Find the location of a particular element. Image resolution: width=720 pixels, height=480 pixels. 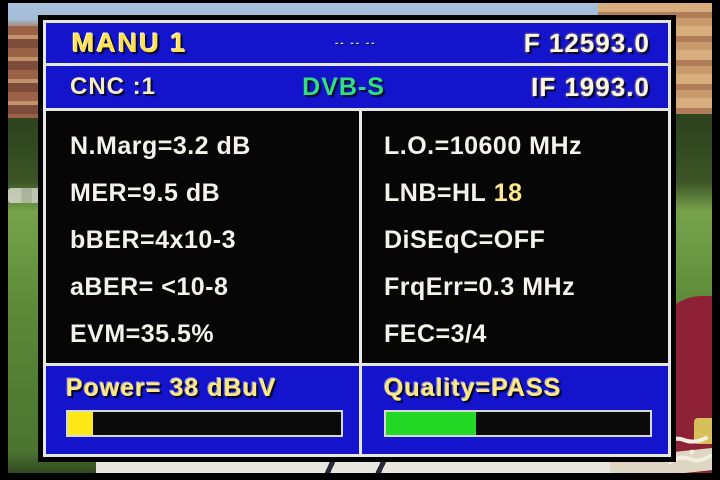

measurement-row: EVM=35.5% is located at coordinates (214, 334).